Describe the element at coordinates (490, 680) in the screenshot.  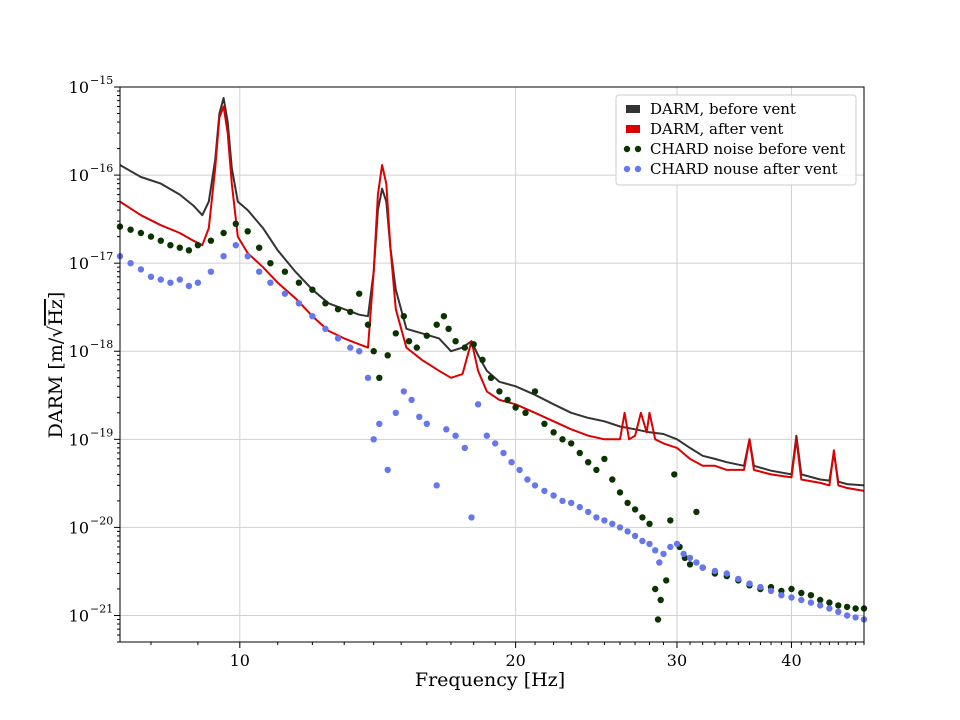
I see `x-axis-label: Frequency [Hz]` at that location.